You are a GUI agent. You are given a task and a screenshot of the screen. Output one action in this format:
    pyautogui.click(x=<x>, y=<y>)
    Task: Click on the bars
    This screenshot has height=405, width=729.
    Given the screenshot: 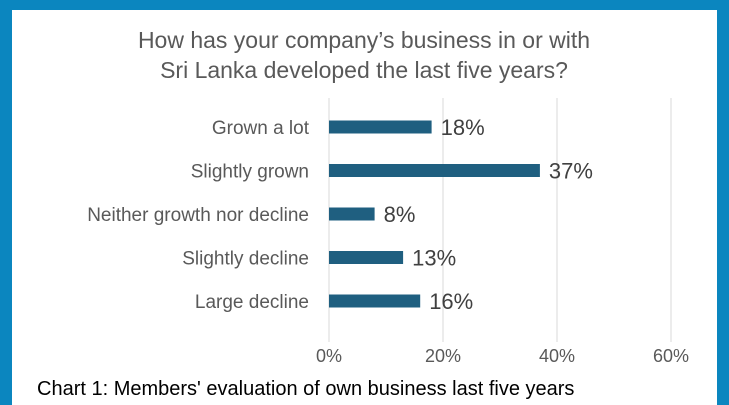 What is the action you would take?
    pyautogui.click(x=434, y=214)
    